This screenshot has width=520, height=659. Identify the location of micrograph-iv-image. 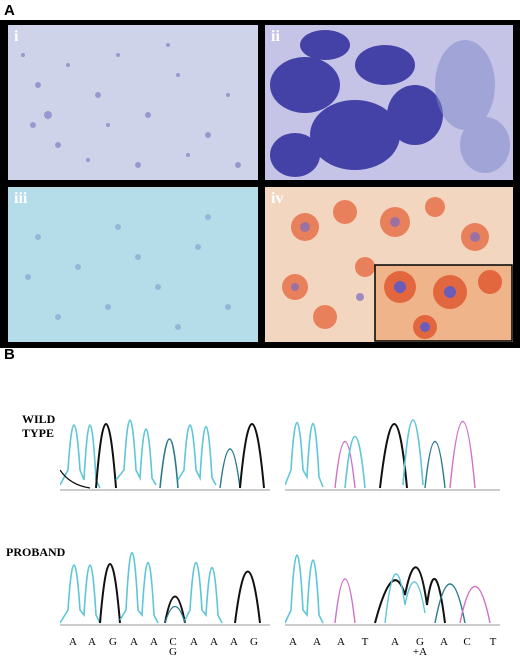
(389, 264).